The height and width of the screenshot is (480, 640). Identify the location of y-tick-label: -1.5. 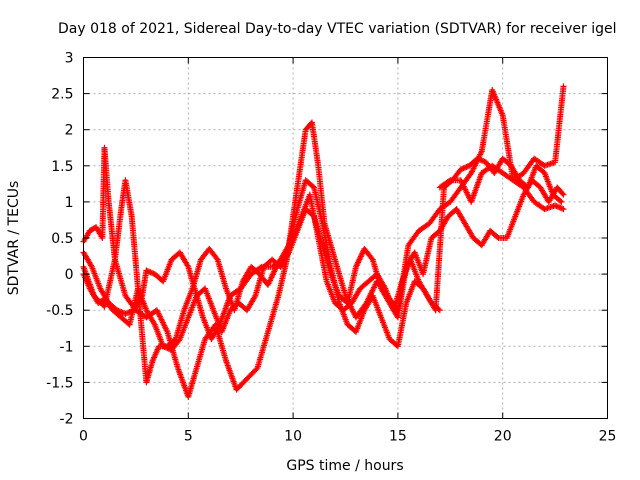
(59, 383).